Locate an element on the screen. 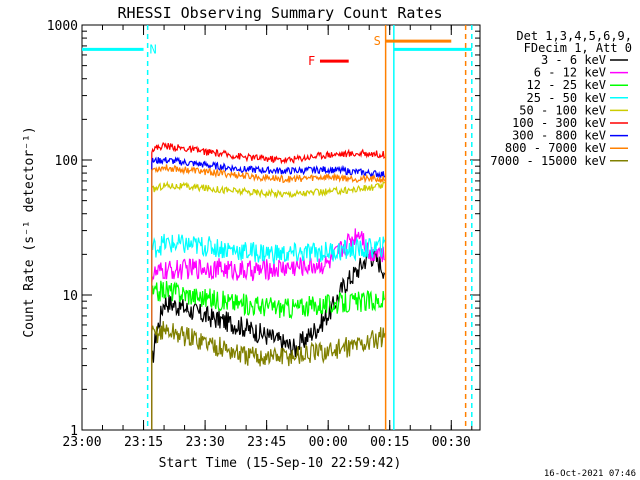  annotation-label-f: F is located at coordinates (311, 61).